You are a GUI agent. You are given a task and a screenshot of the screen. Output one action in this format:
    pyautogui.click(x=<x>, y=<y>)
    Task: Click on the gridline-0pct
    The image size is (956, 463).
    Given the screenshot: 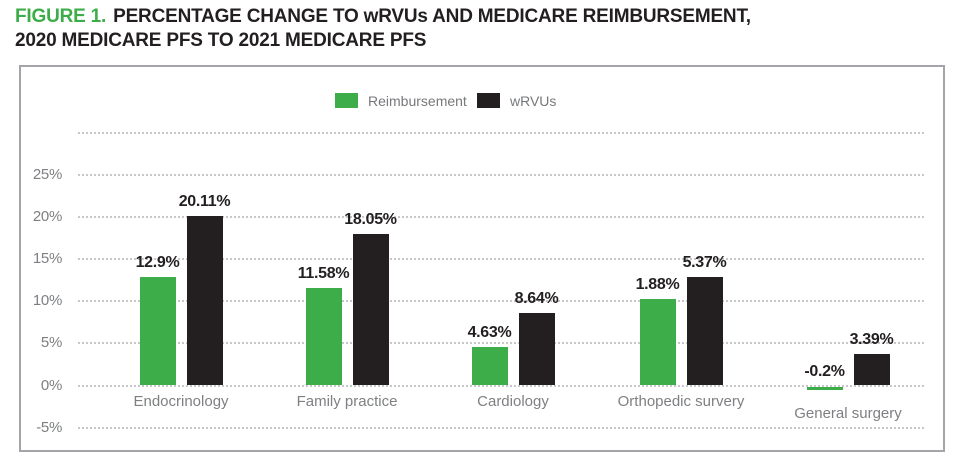 What is the action you would take?
    pyautogui.click(x=501, y=385)
    